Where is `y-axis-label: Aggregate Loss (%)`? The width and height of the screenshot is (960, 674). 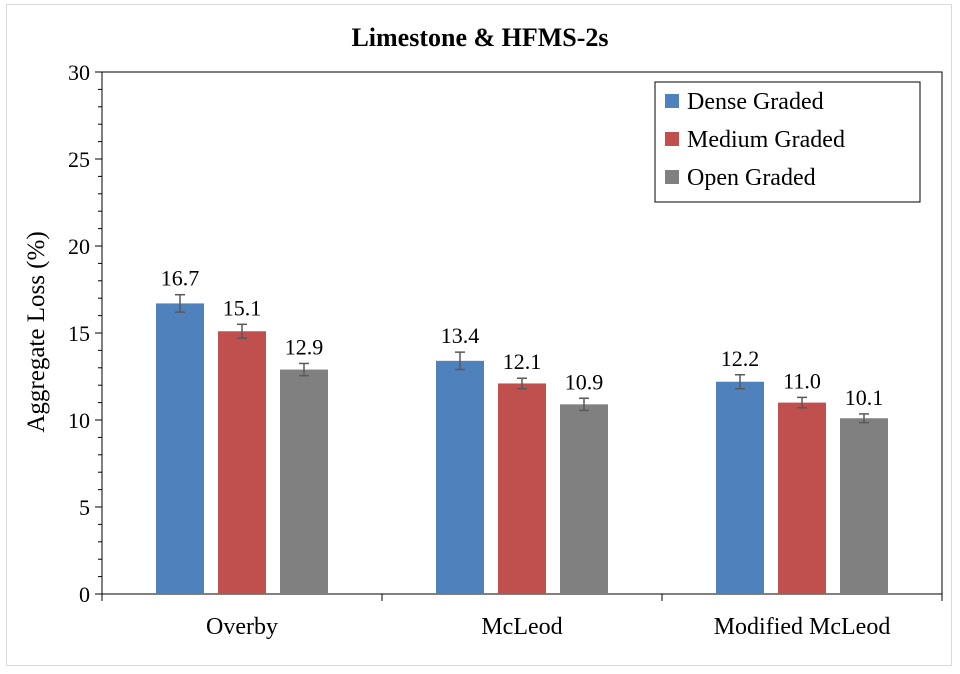 y-axis-label: Aggregate Loss (%) is located at coordinates (36, 331).